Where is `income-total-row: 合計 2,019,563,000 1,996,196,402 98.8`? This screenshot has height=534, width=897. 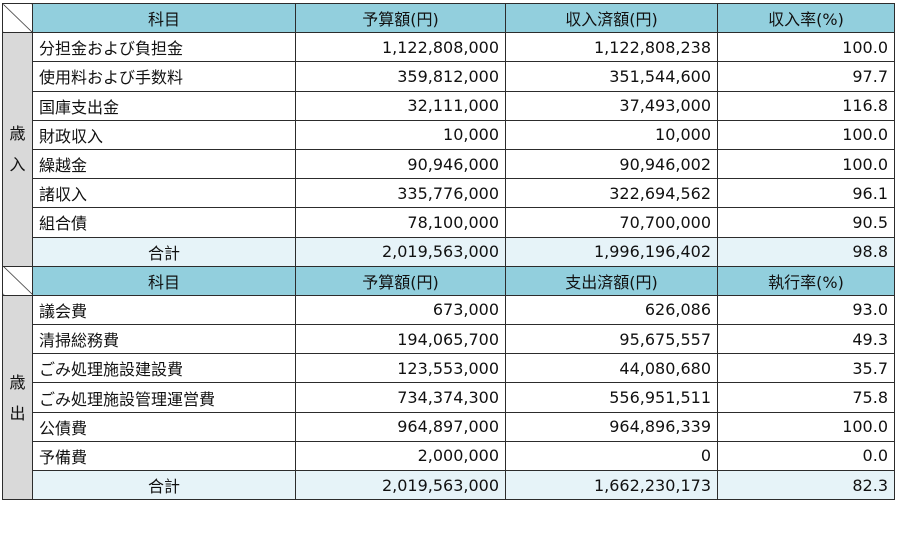
income-total-row: 合計 2,019,563,000 1,996,196,402 98.8 is located at coordinates (449, 251).